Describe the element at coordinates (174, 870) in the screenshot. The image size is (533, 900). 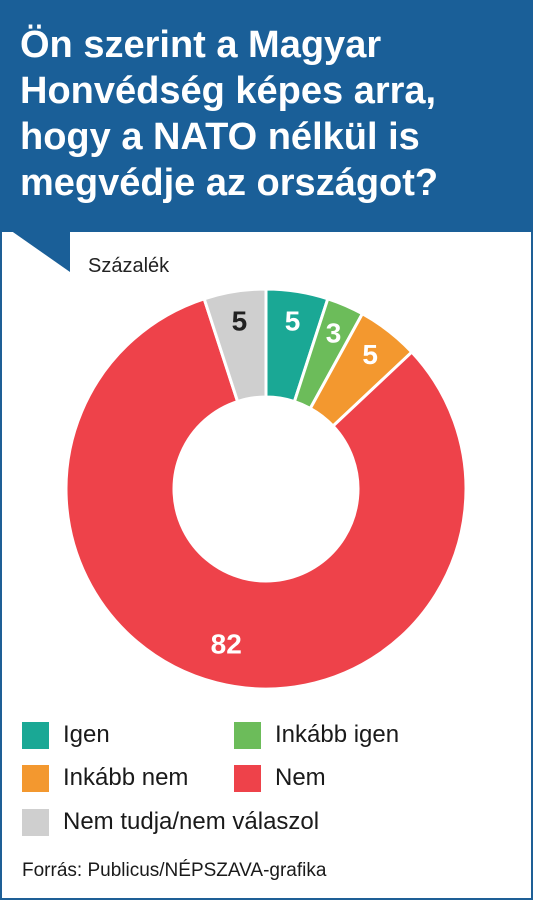
I see `source-note: Forrás: Publicus/NÉPSZAVA-grafika` at that location.